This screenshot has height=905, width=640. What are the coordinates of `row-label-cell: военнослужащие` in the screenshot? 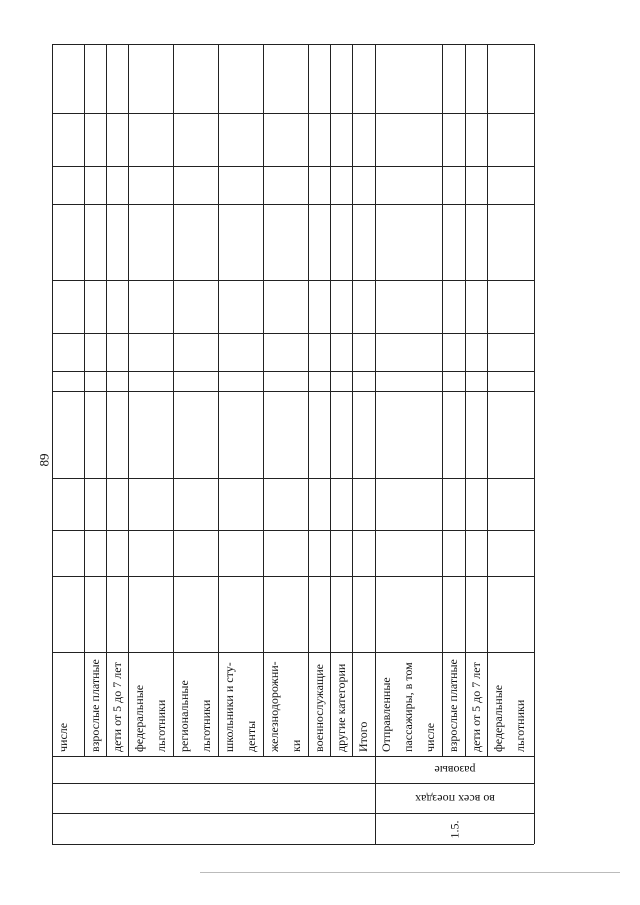 It's located at (319, 704).